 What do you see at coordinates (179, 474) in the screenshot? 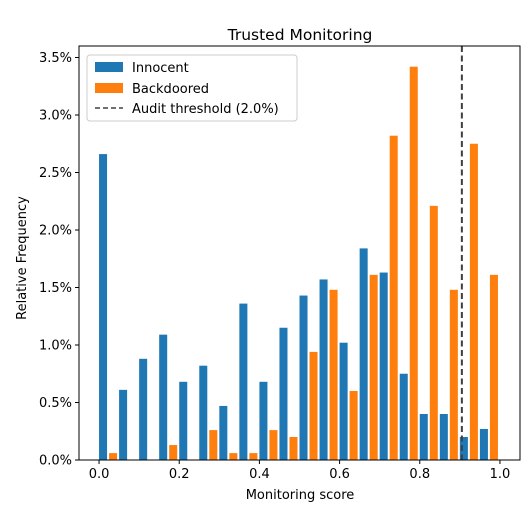
I see `x-tick-label: 0.2` at bounding box center [179, 474].